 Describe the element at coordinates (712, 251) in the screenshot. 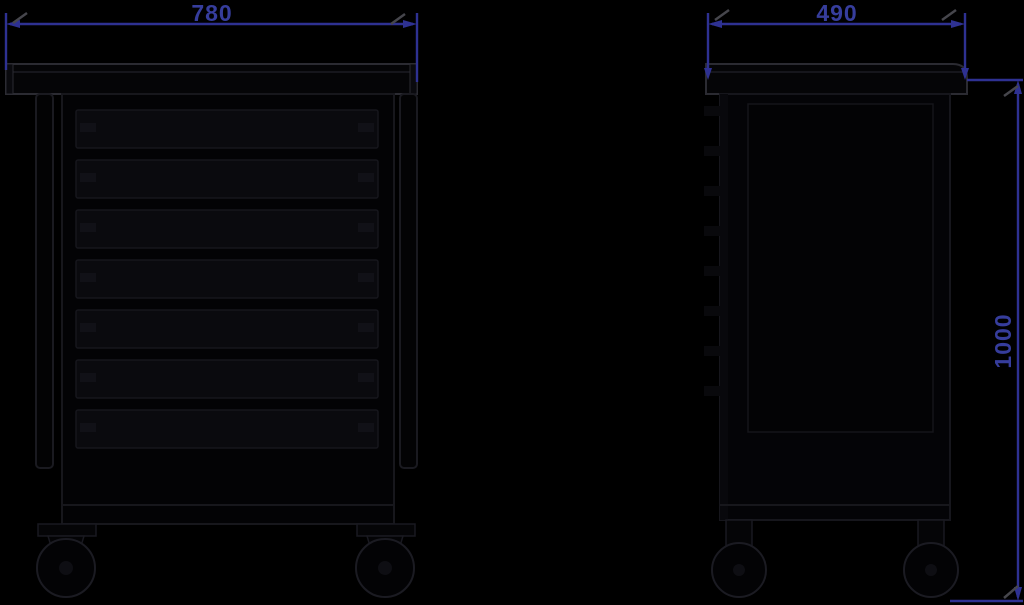

I see `side-drawer-front-tabs` at that location.